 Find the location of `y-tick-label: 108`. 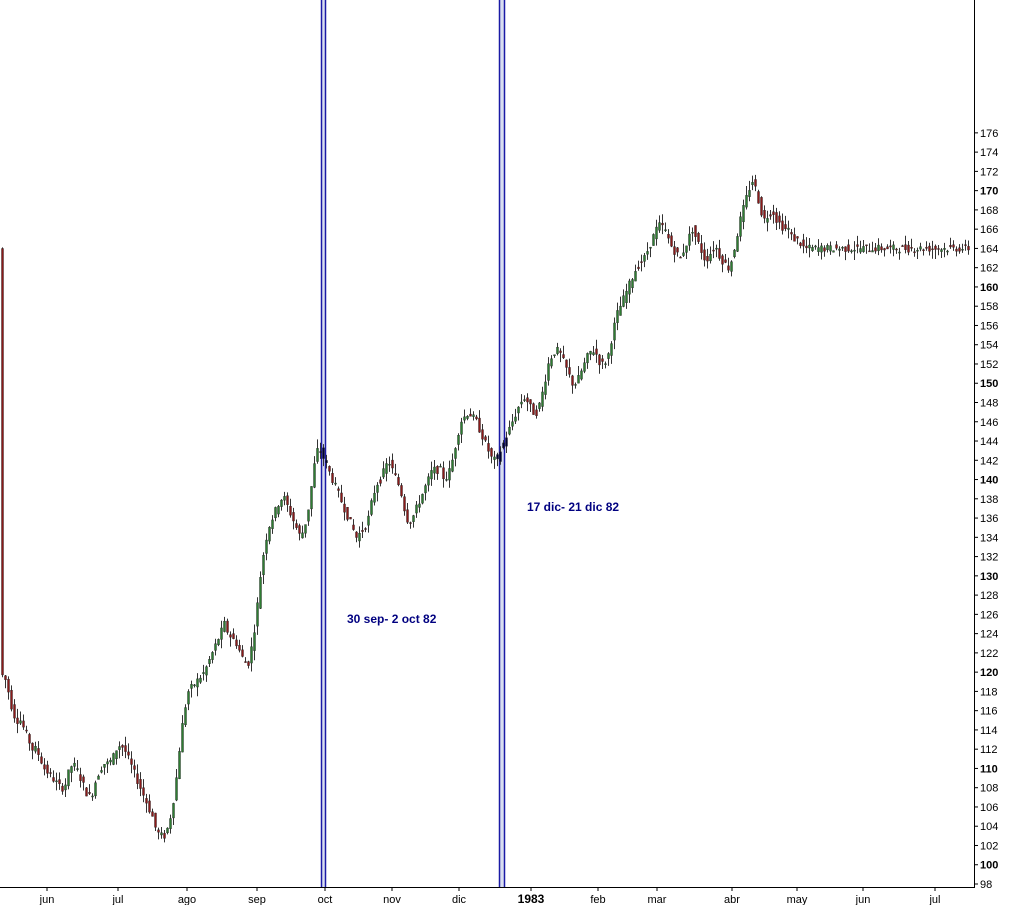

y-tick-label: 108 is located at coordinates (989, 789).